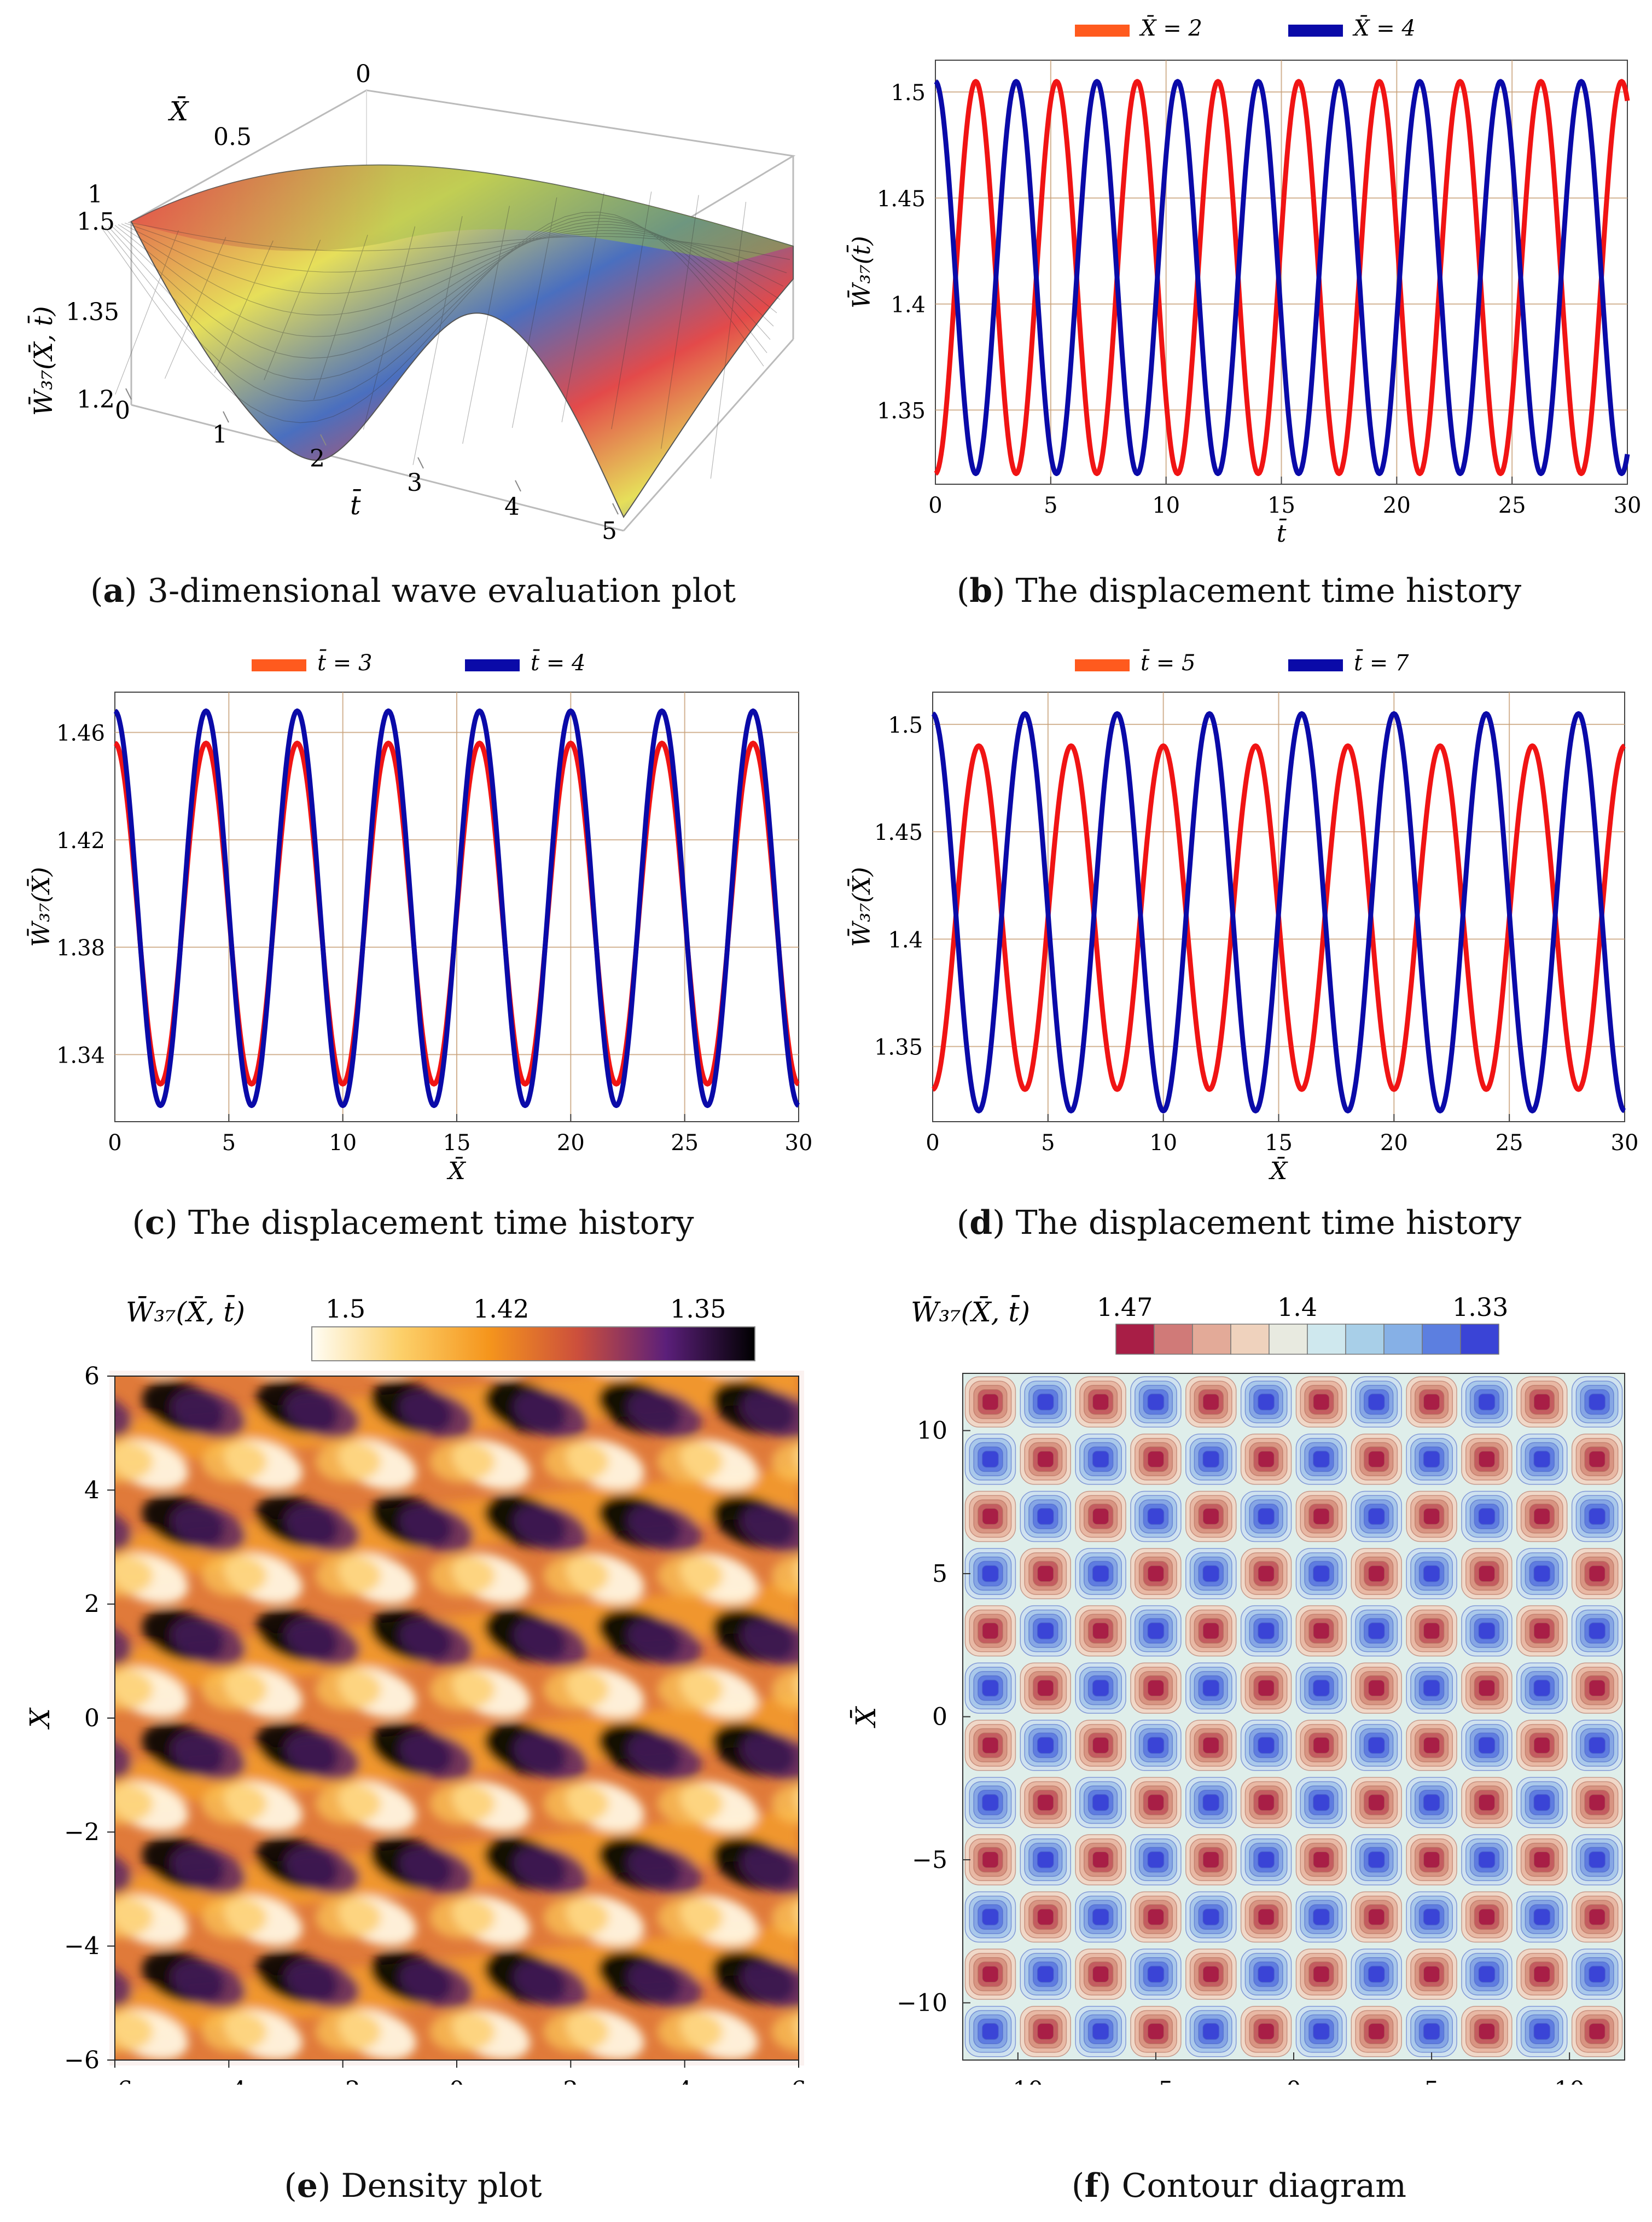 The width and height of the screenshot is (1652, 2222). Describe the element at coordinates (220, 435) in the screenshot. I see `x-tick-label: 1` at that location.